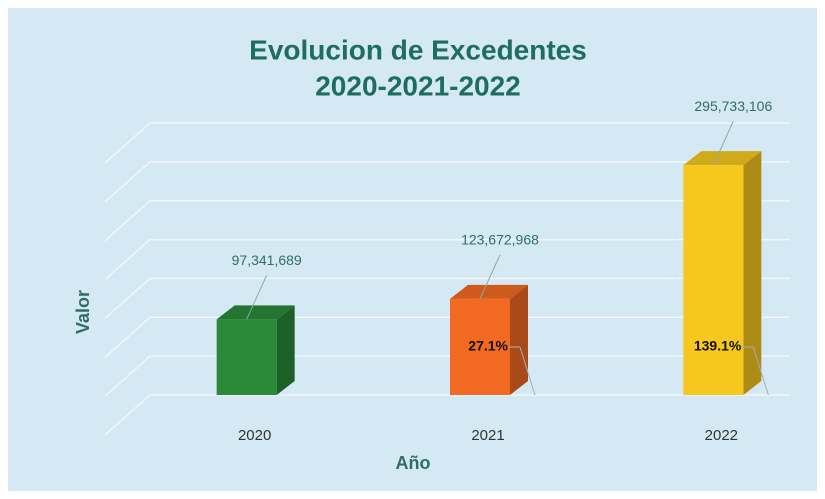 The width and height of the screenshot is (825, 499). I want to click on x-tick-label: 2021, so click(487, 435).